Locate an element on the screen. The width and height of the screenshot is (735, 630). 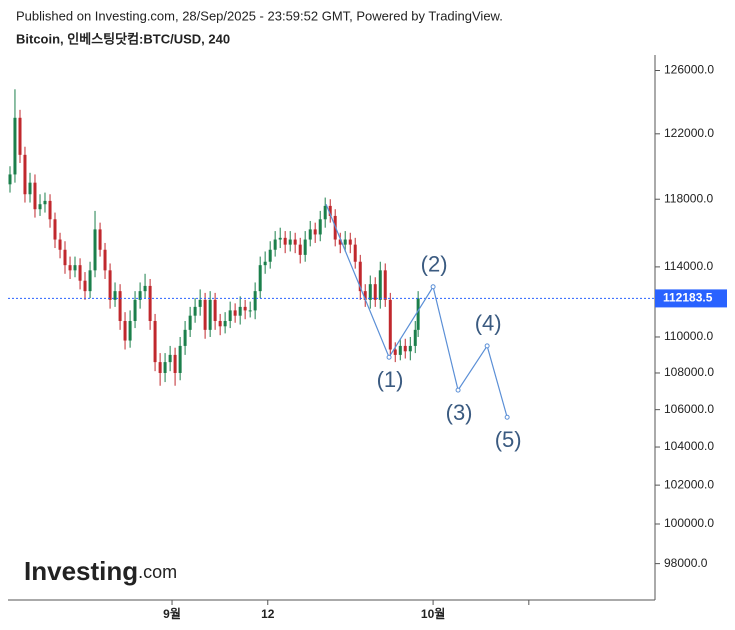
x-tick-label: 9월 is located at coordinates (172, 613).